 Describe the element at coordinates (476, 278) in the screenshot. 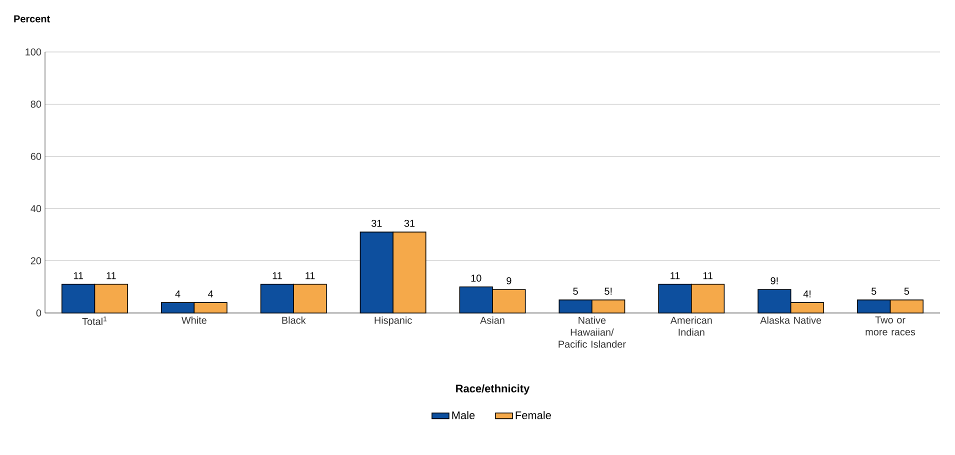

I see `data-label: 10` at that location.